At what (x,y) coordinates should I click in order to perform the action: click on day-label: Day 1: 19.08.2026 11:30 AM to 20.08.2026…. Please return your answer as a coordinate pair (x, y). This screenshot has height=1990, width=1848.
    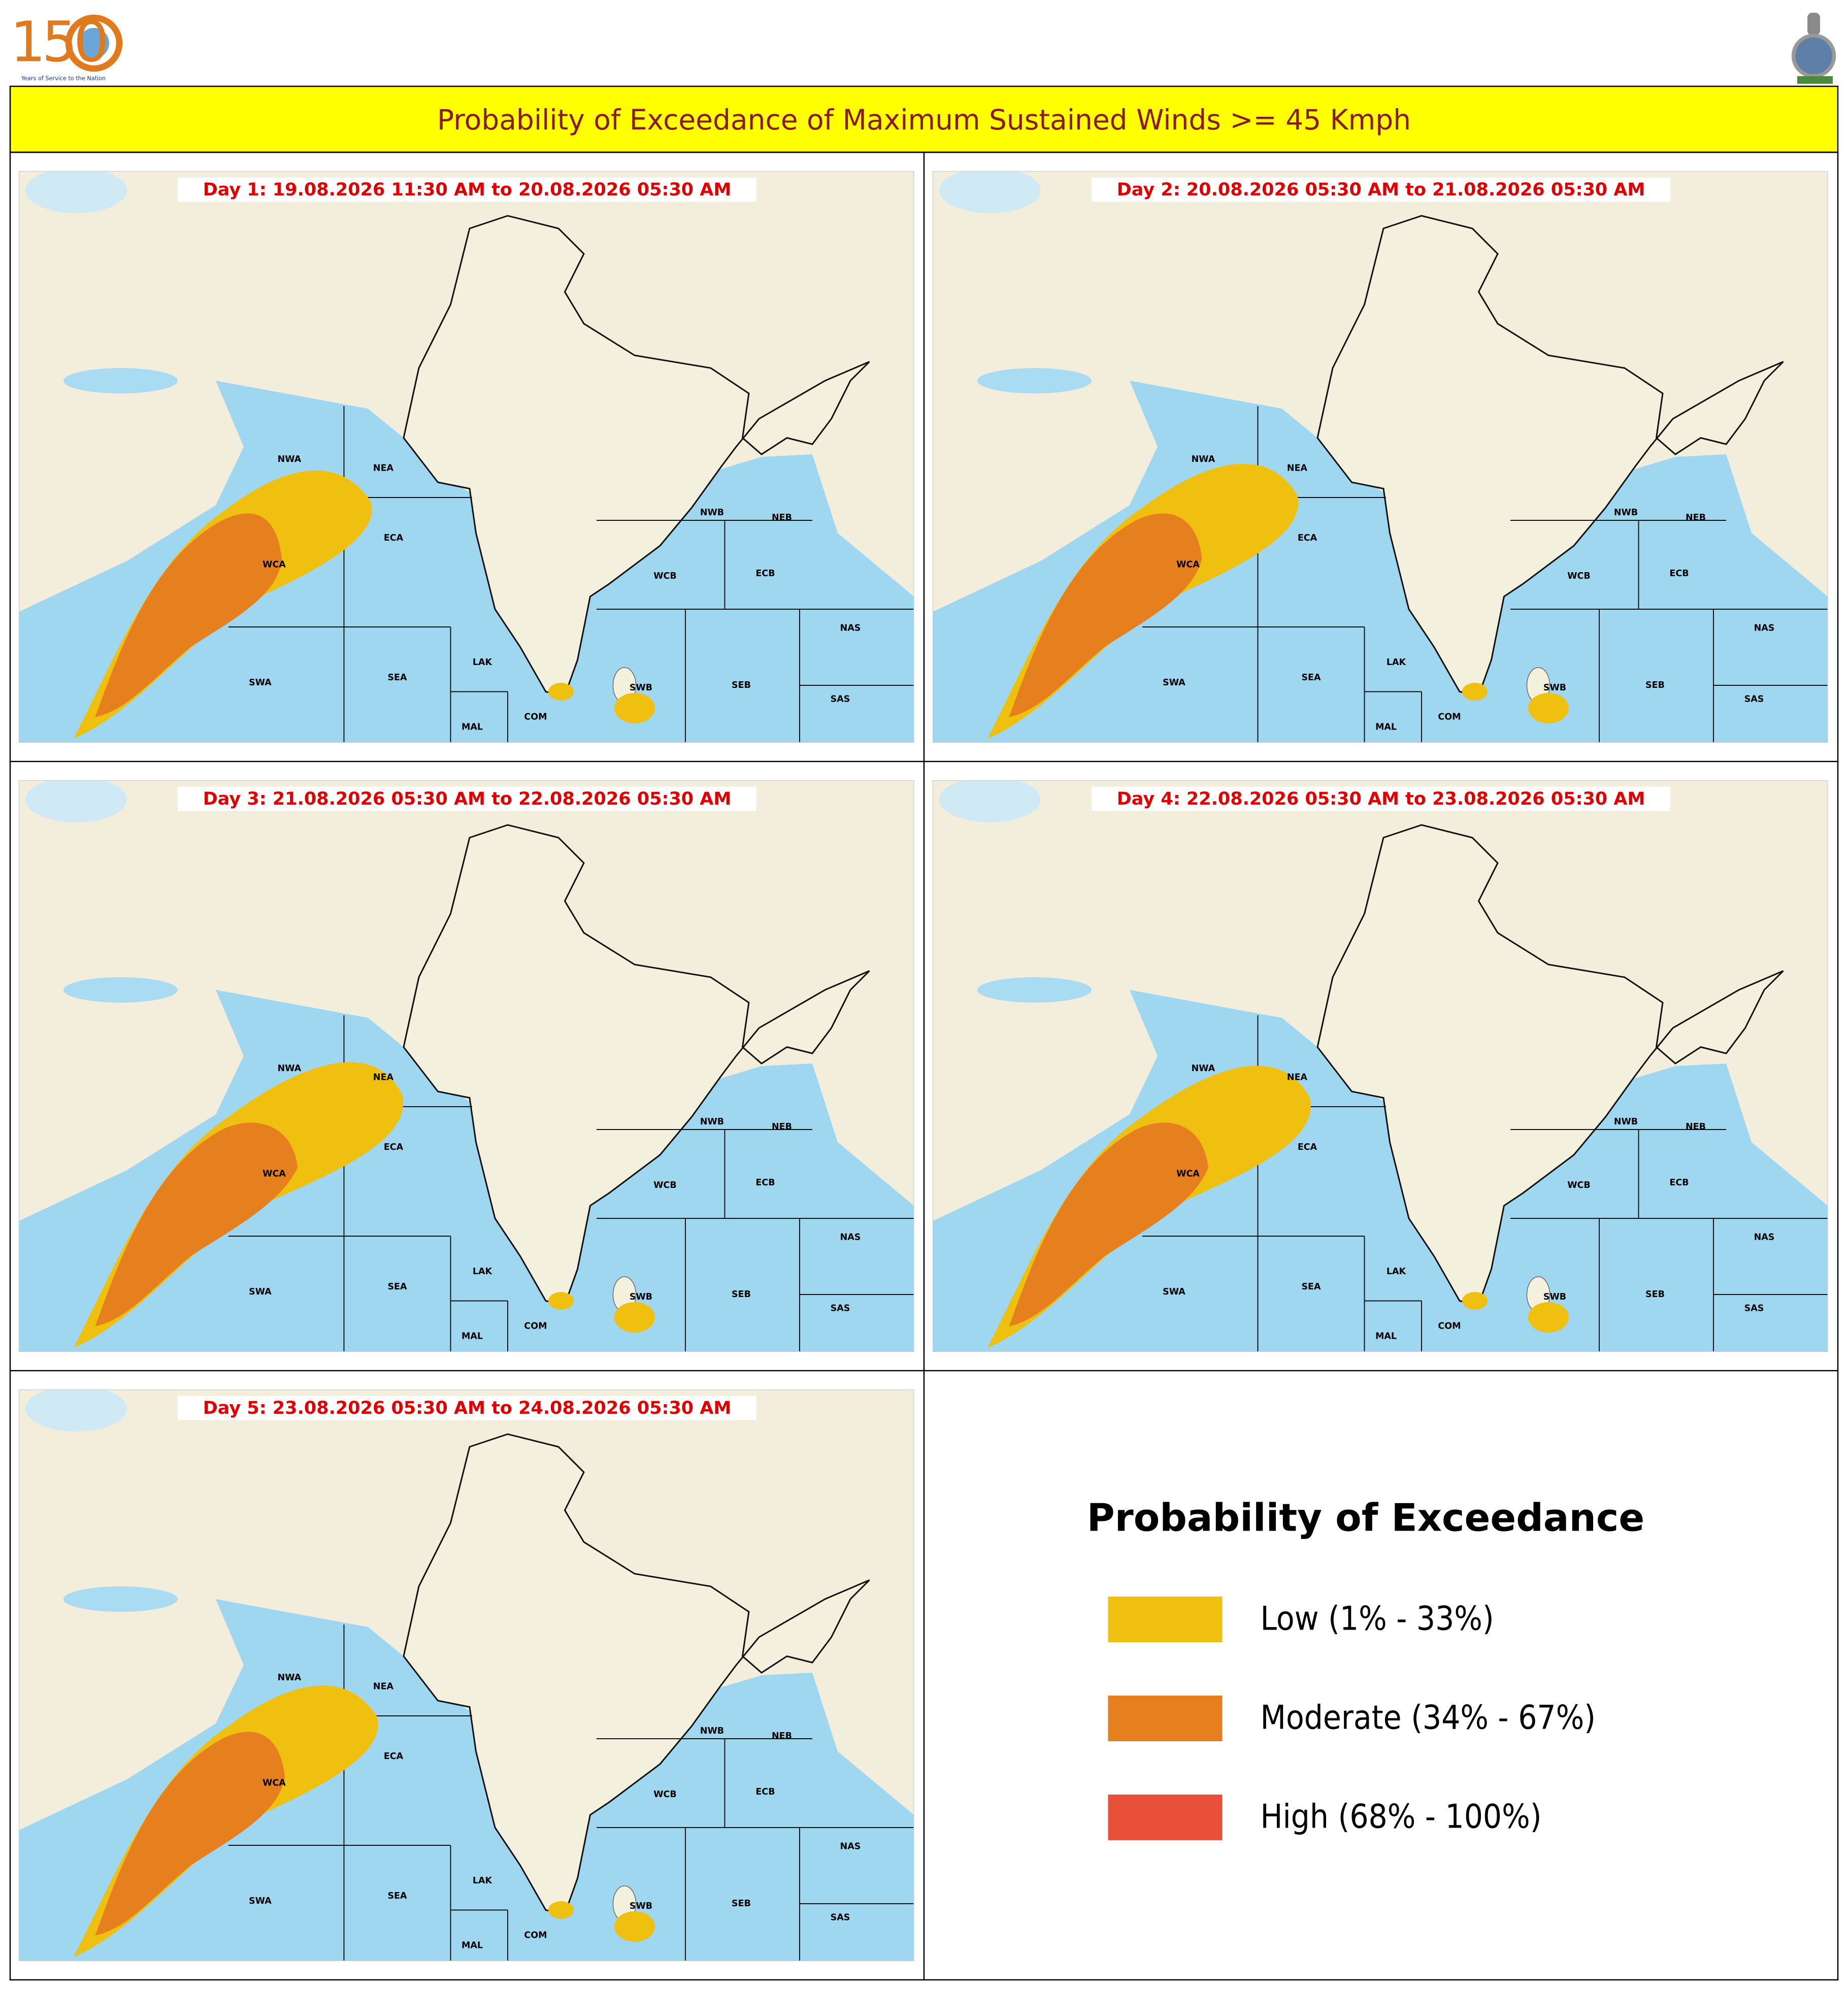
    Looking at the image, I should click on (467, 190).